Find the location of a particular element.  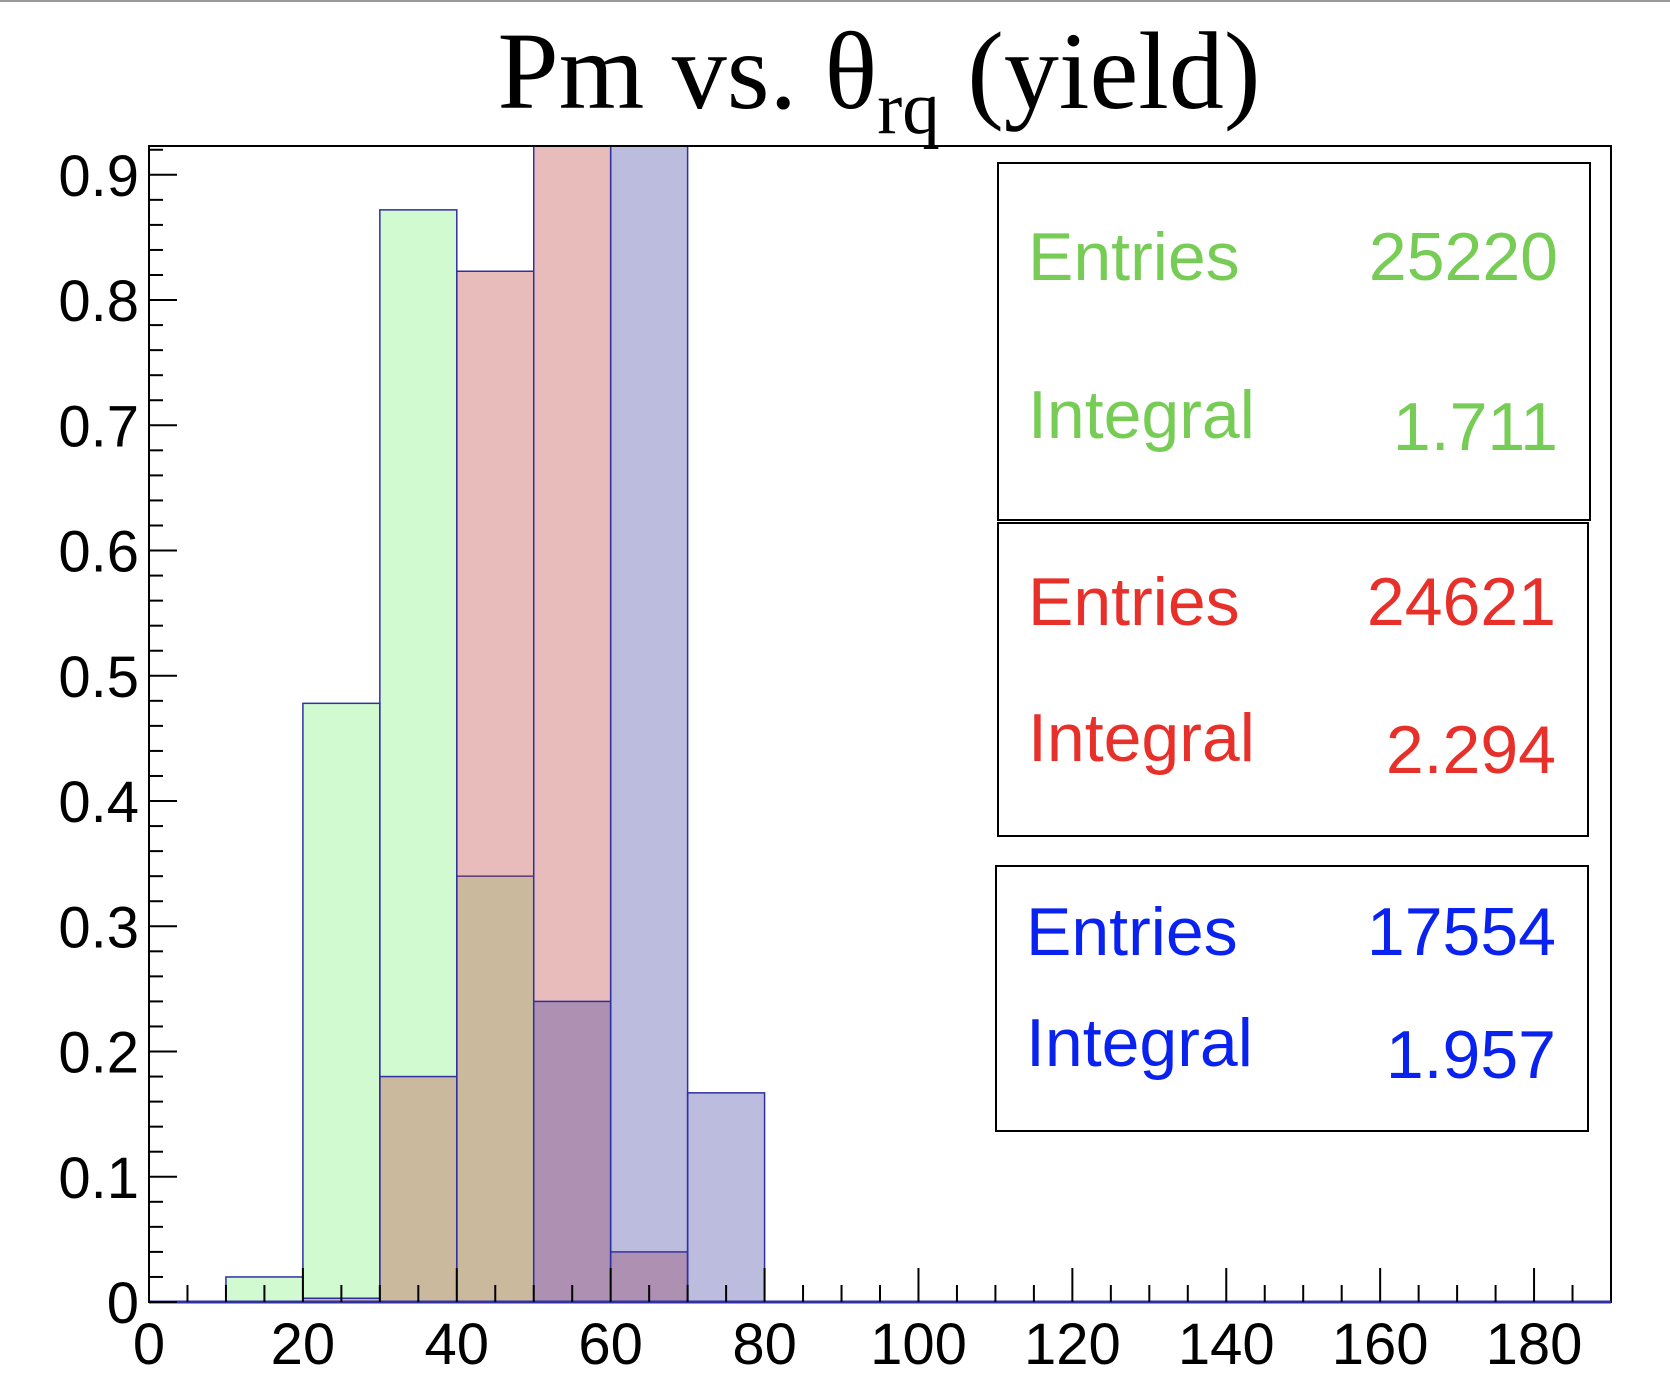

chart-title: Pm vs. θrq (yield) is located at coordinates (879, 80).